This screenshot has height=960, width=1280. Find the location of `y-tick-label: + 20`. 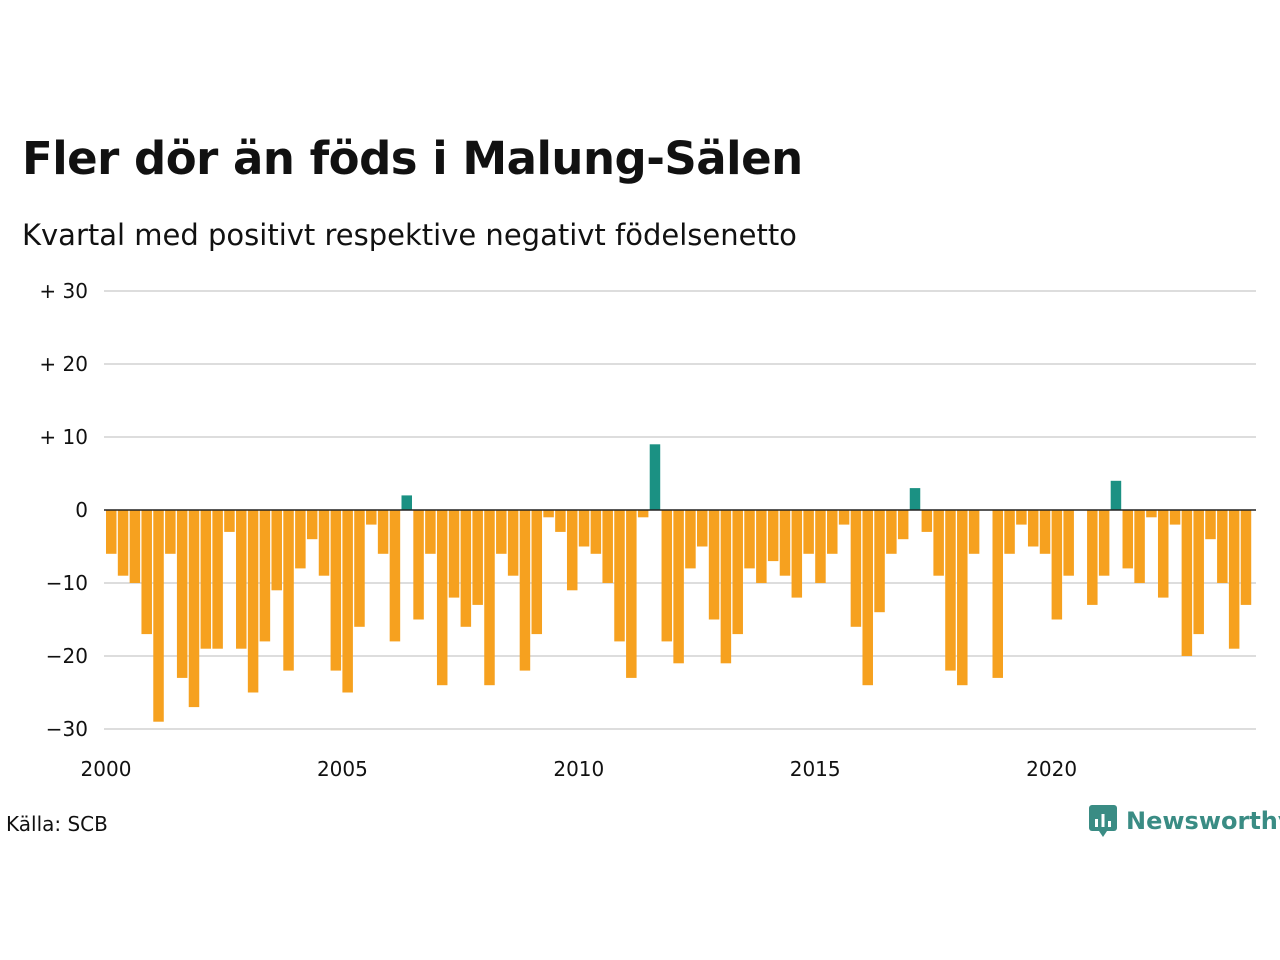

y-tick-label: + 20 is located at coordinates (63, 364).